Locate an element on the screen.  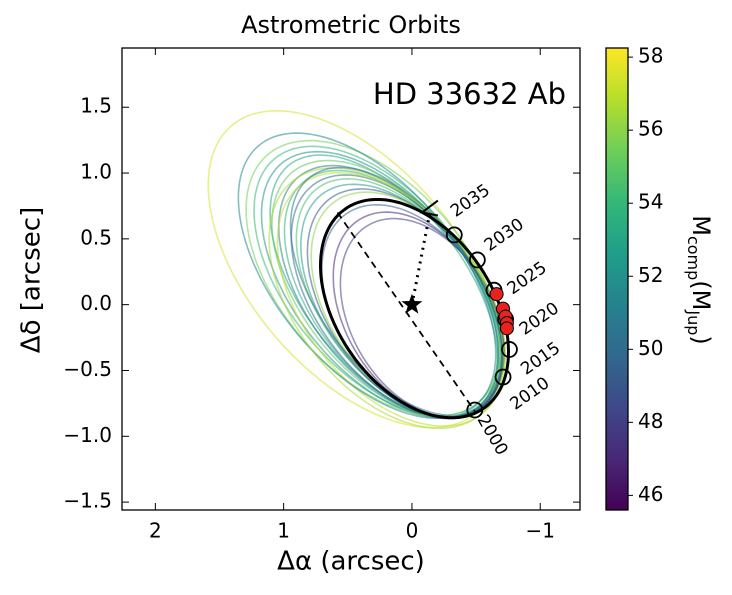
x-tick-label: 1 is located at coordinates (283, 531).